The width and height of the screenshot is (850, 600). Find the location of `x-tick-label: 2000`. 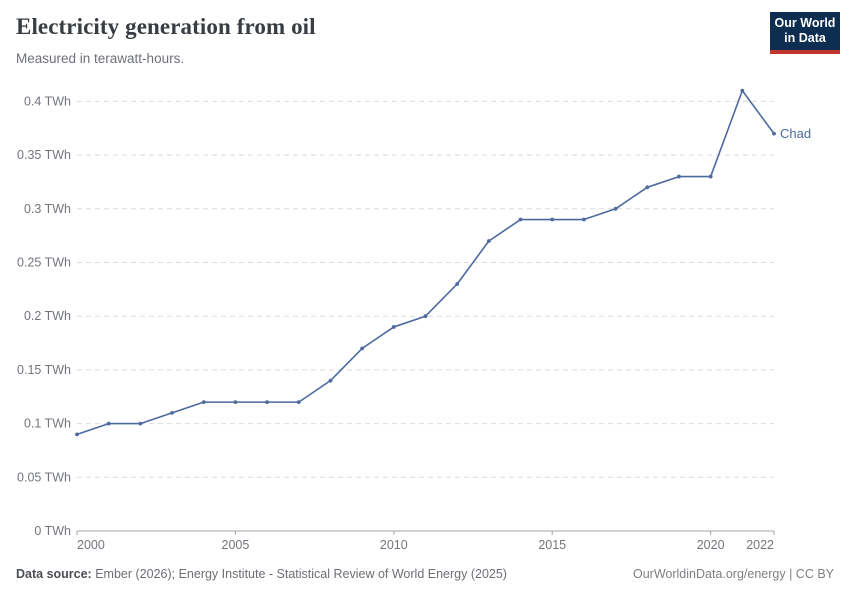

x-tick-label: 2000 is located at coordinates (91, 545).